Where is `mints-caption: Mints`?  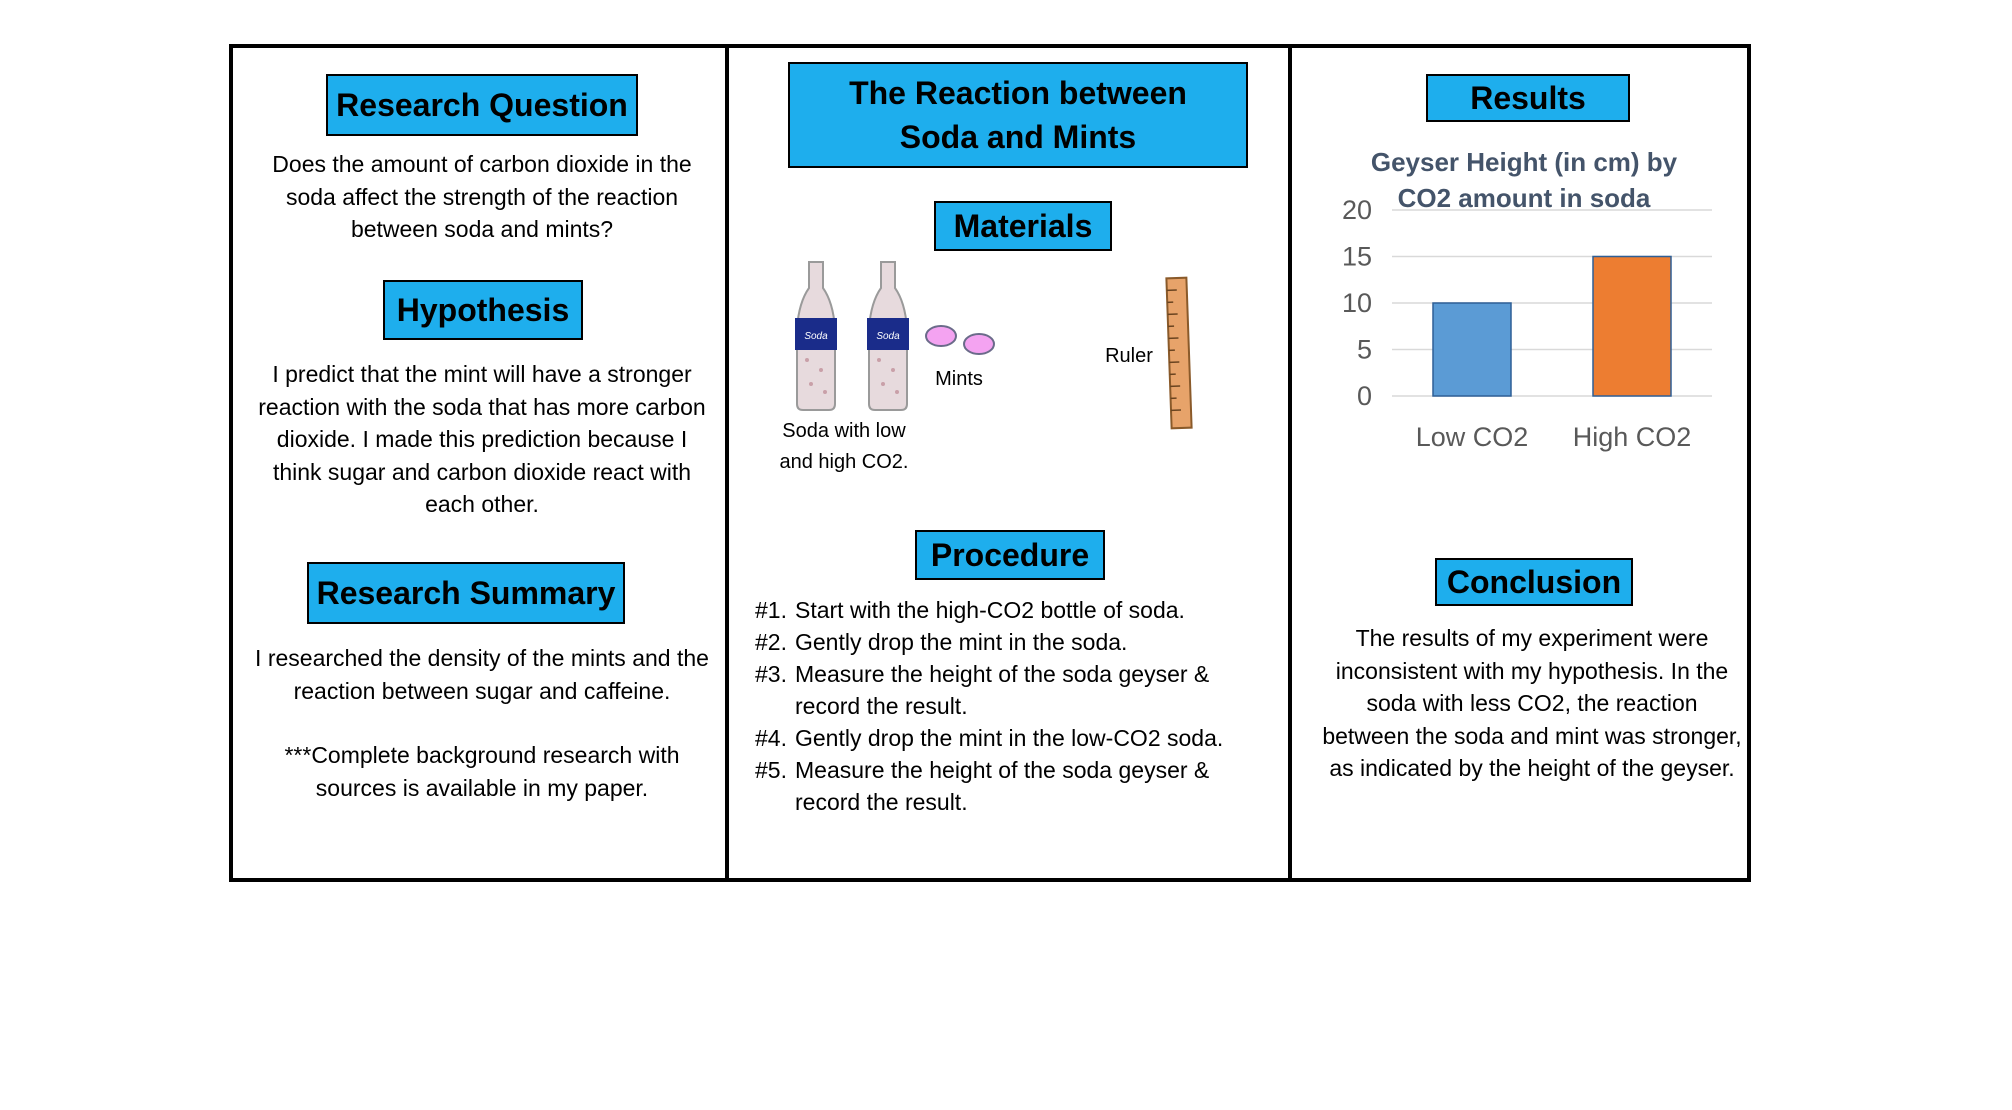 mints-caption: Mints is located at coordinates (959, 379).